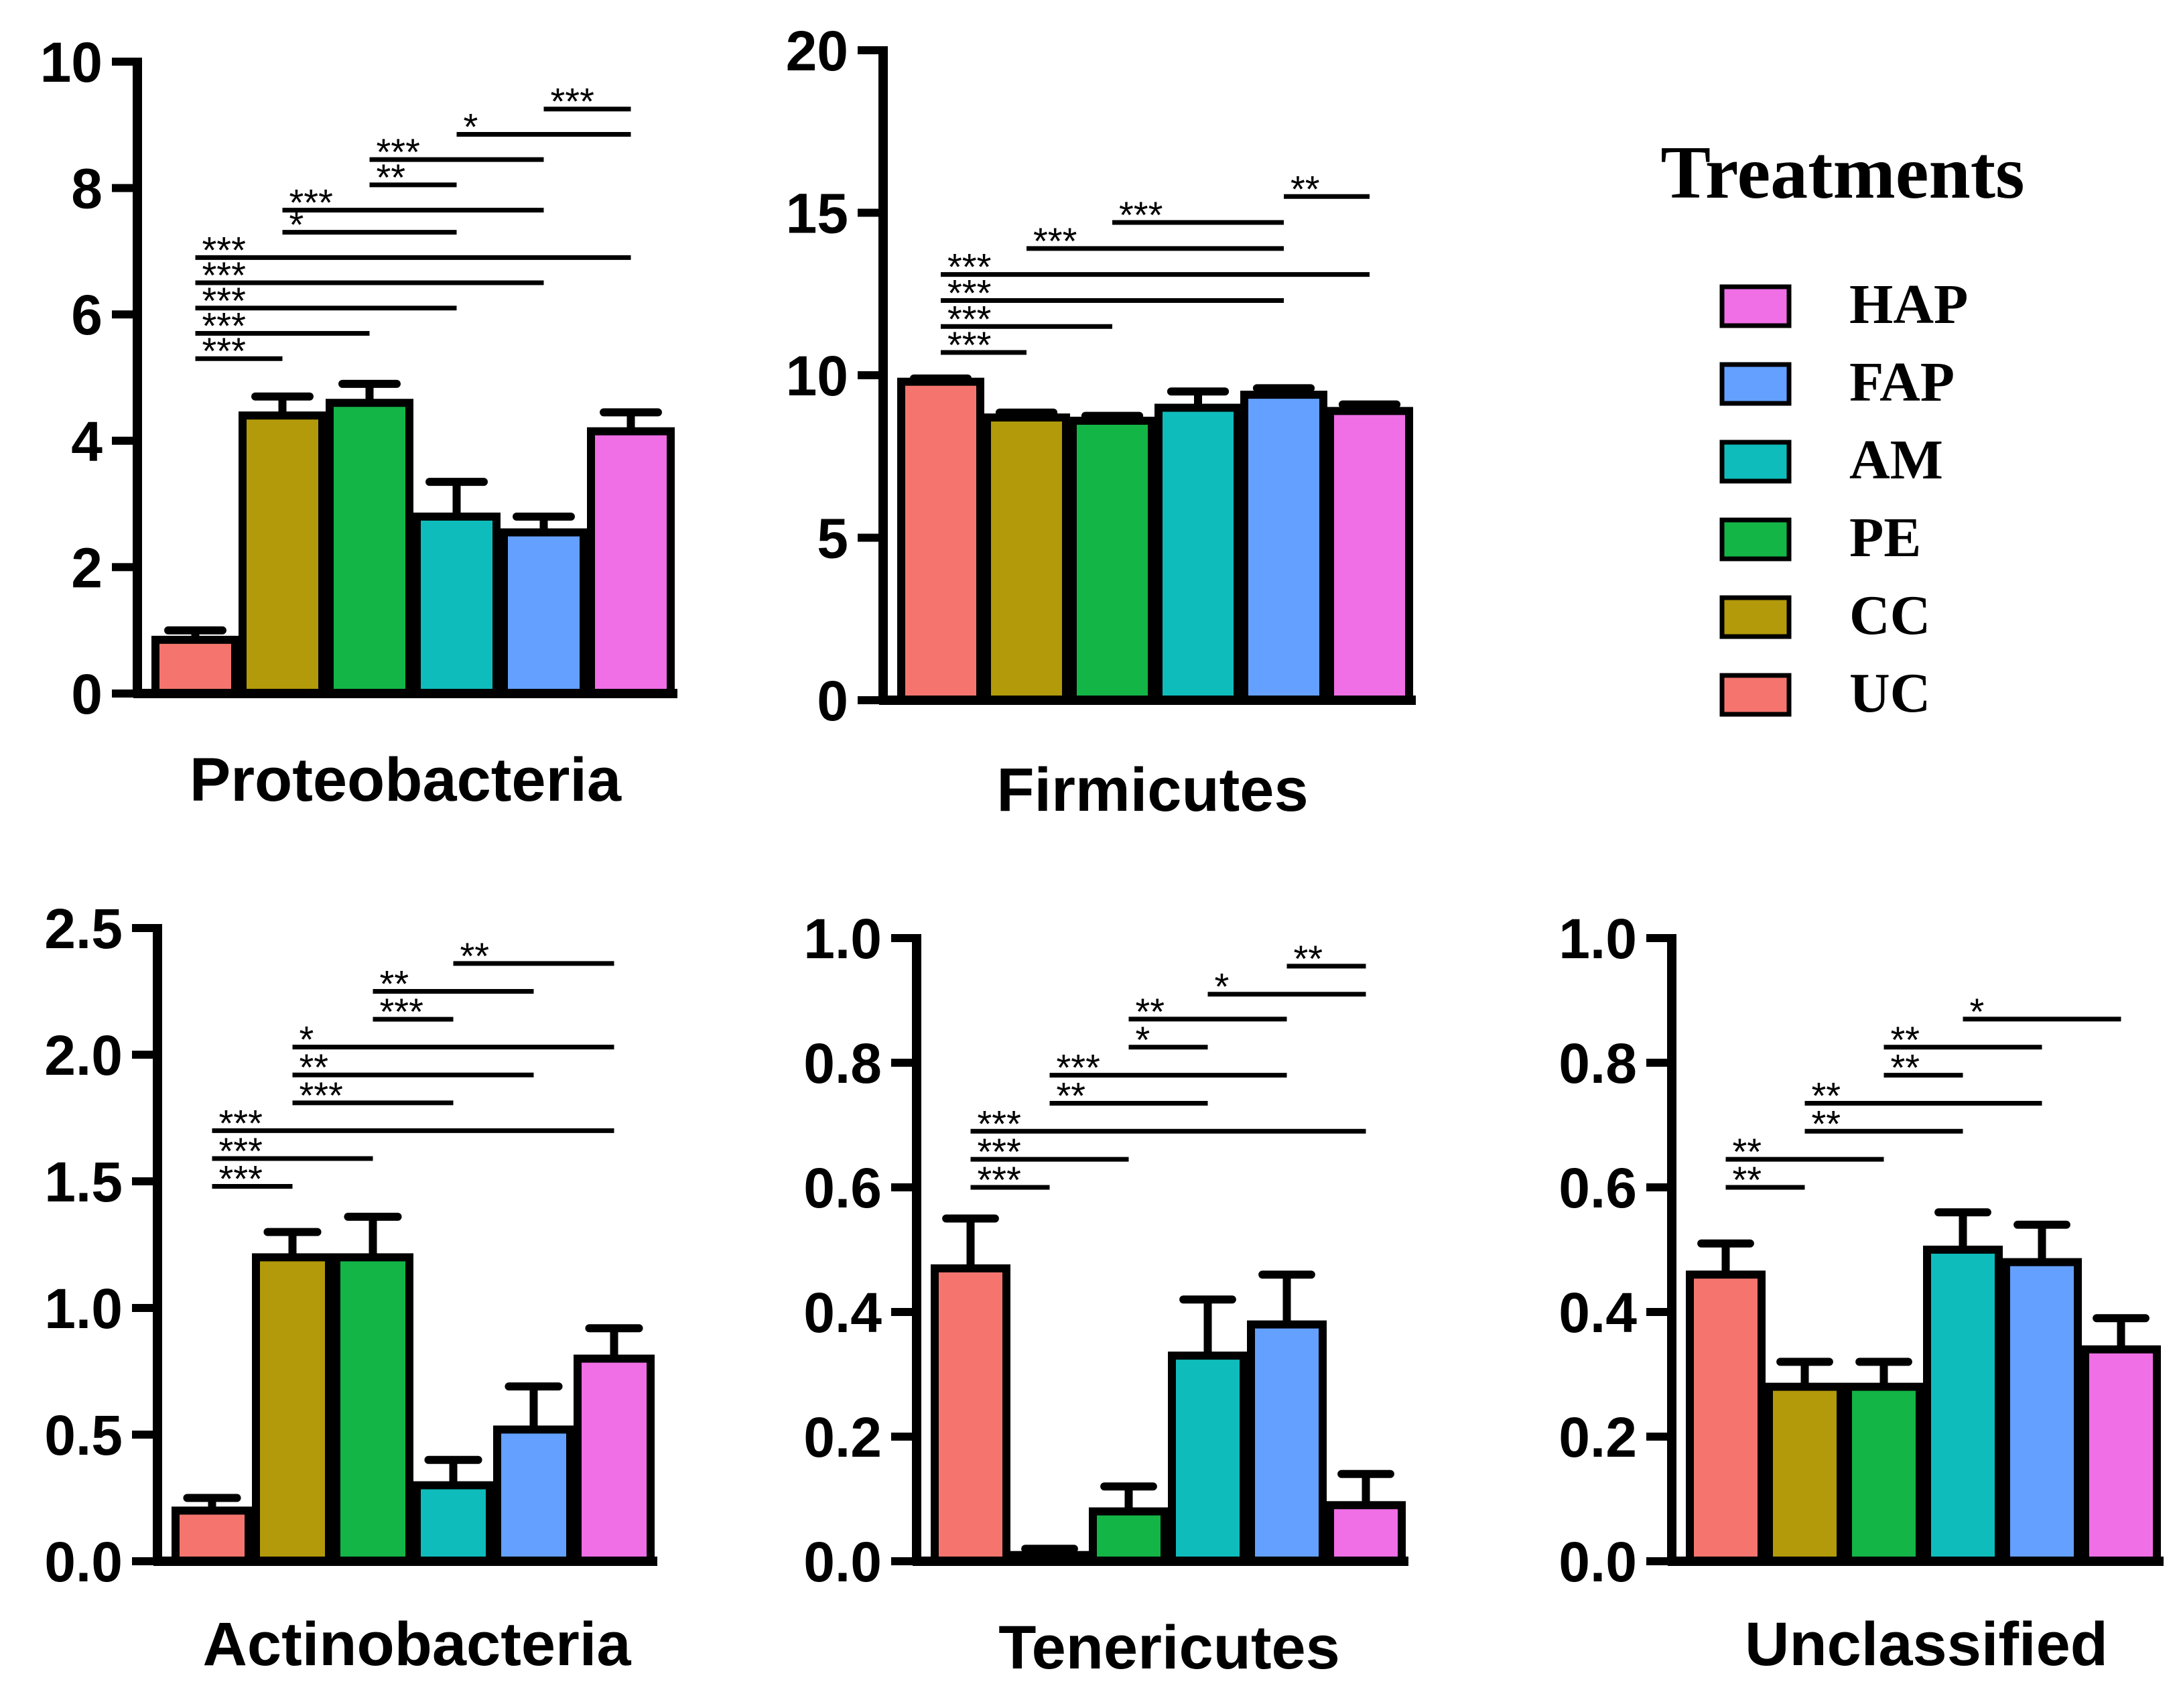 This screenshot has height=1708, width=2181. What do you see at coordinates (87, 567) in the screenshot?
I see `y-tick-label: 2` at bounding box center [87, 567].